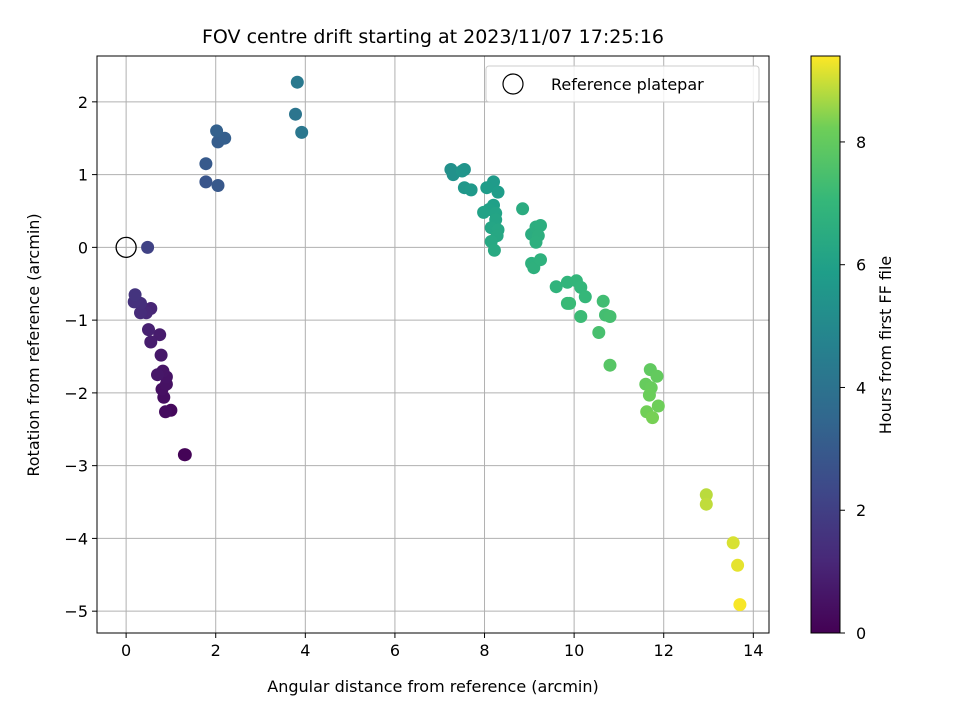 The image size is (960, 720). I want to click on x-axis-label: Angular distance from reference (arcmin), so click(432, 686).